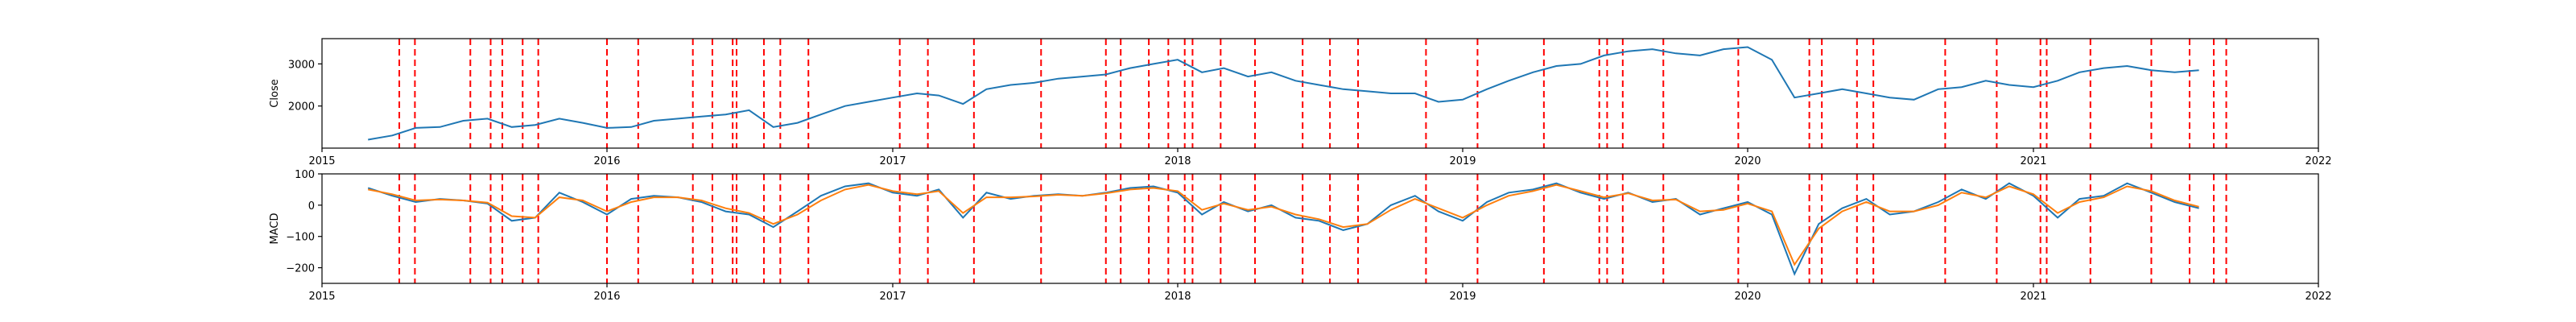 The height and width of the screenshot is (322, 2576). What do you see at coordinates (305, 86) in the screenshot?
I see `close-y-axis: 2000 3000` at bounding box center [305, 86].